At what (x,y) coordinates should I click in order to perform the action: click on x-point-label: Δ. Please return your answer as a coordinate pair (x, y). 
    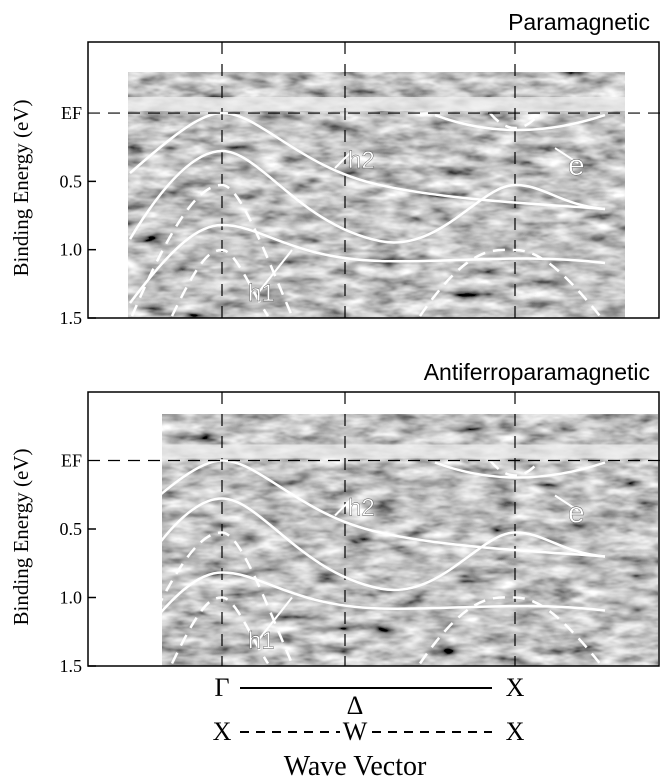
    Looking at the image, I should click on (355, 705).